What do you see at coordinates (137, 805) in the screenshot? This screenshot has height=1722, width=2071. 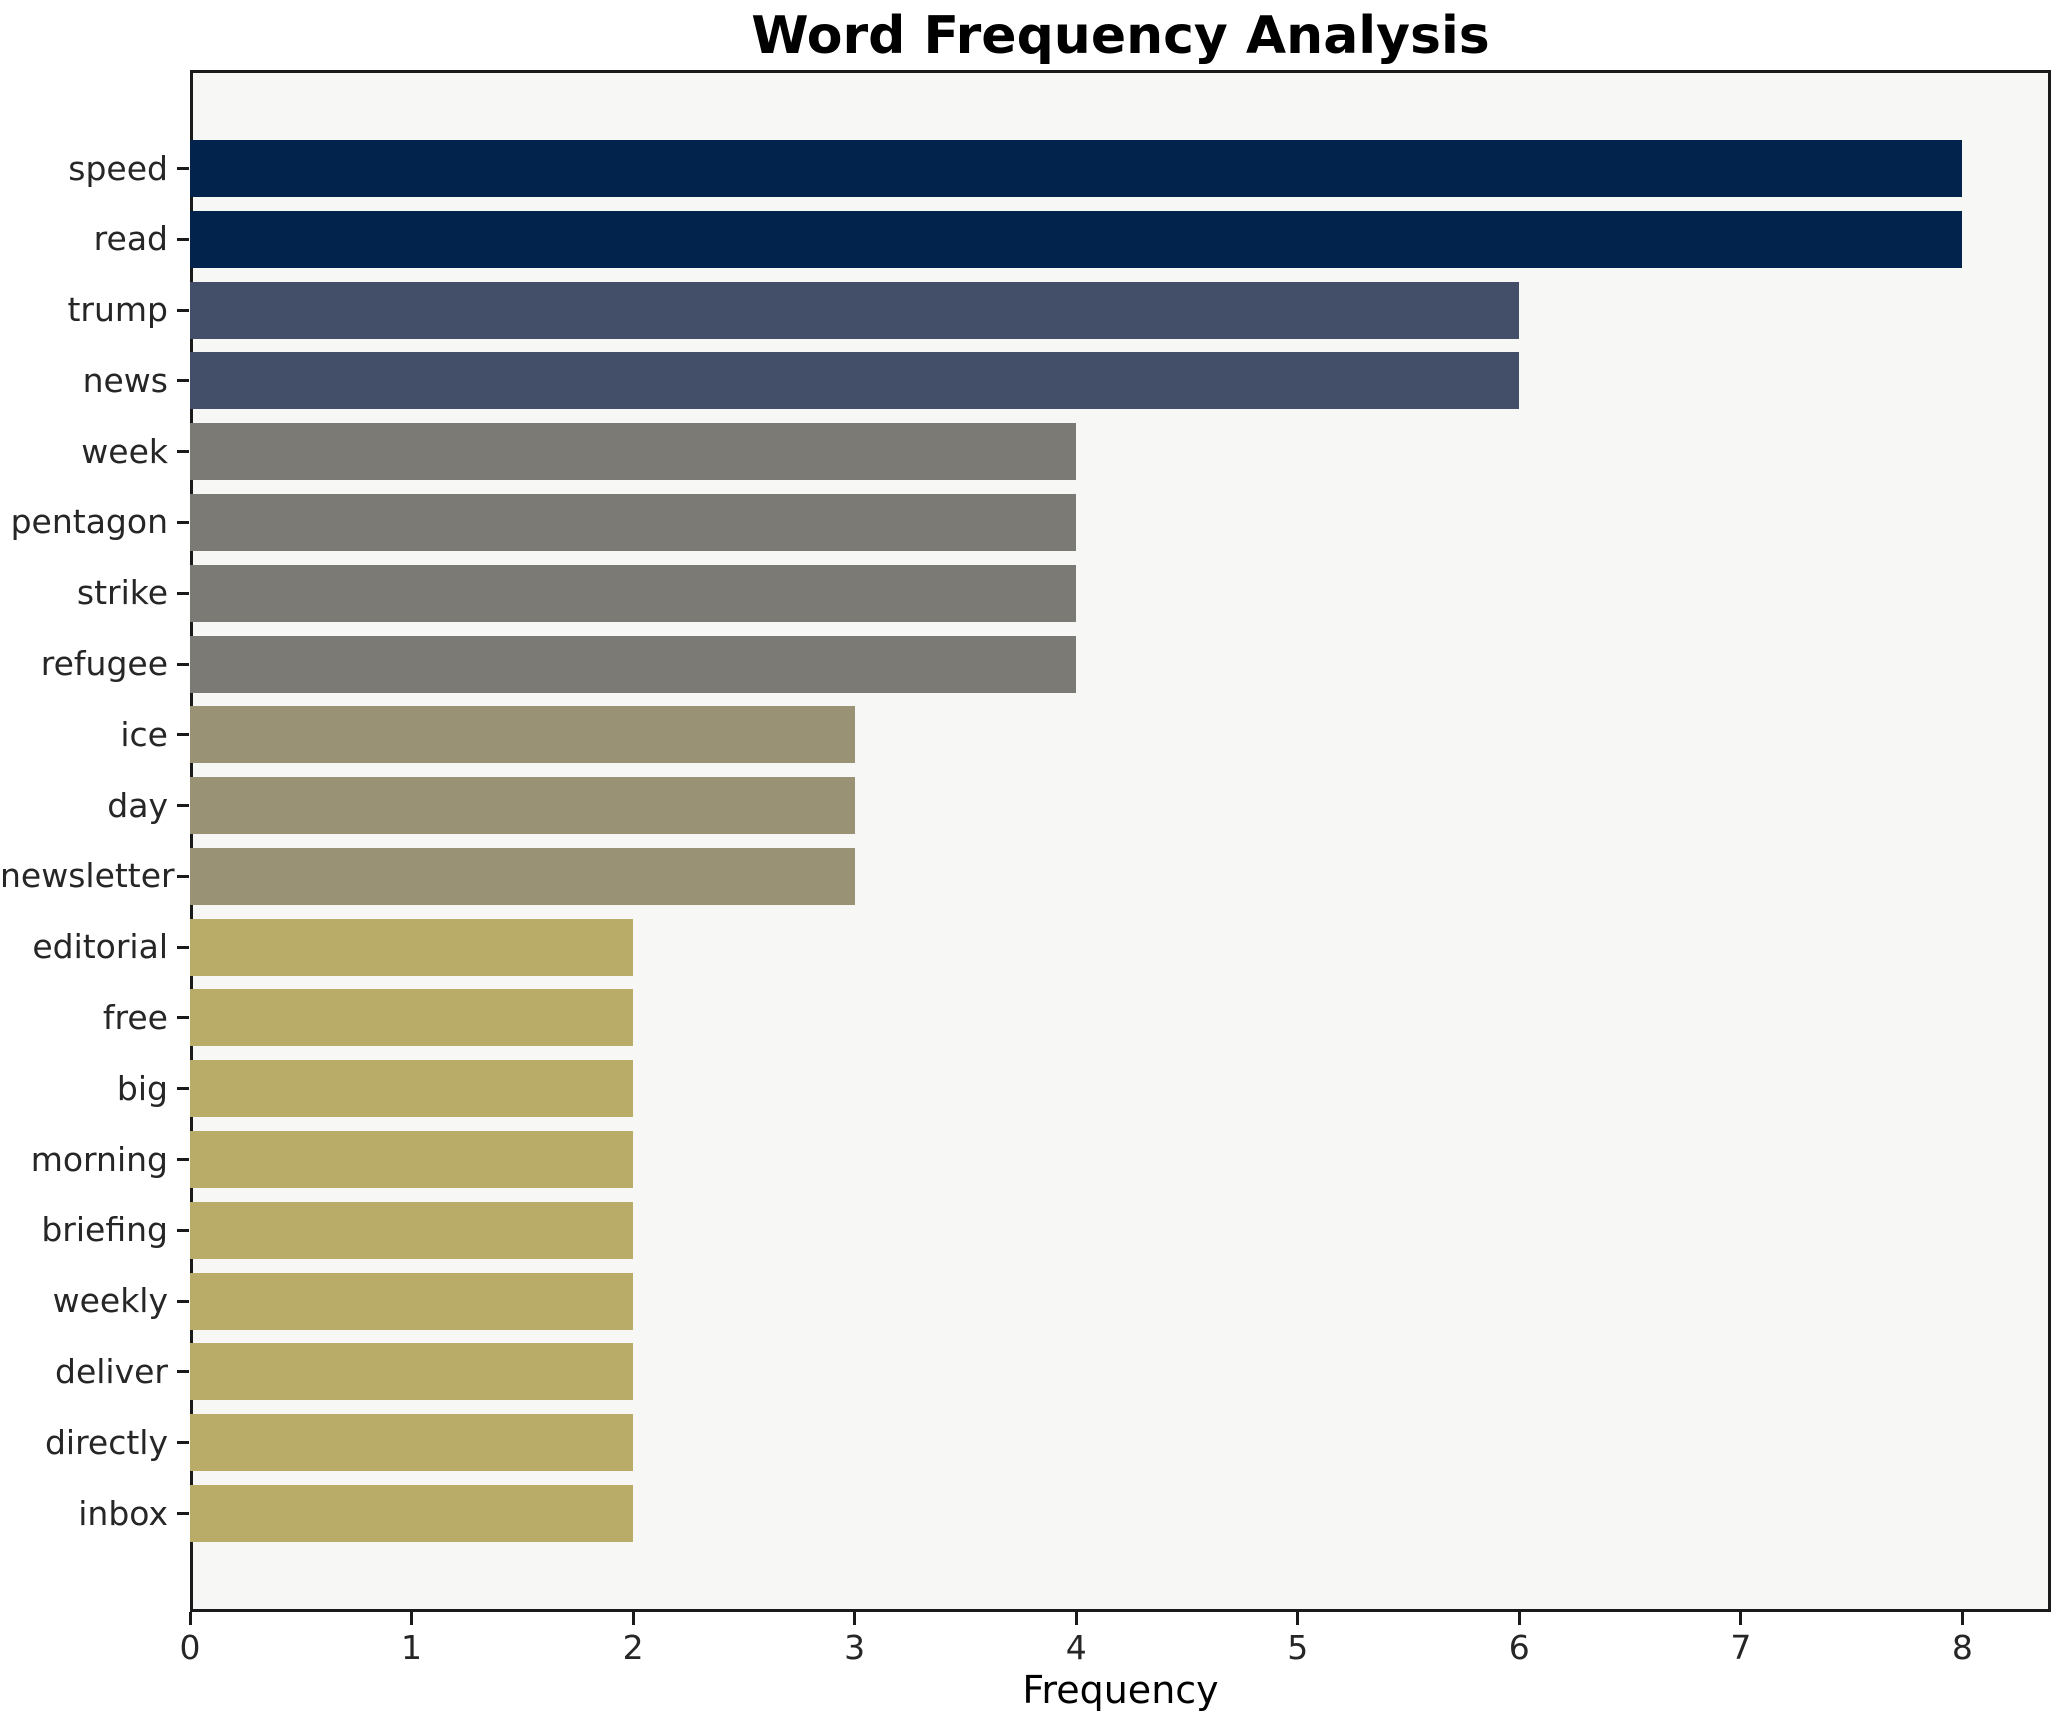 I see `y-tick-label-day: day` at bounding box center [137, 805].